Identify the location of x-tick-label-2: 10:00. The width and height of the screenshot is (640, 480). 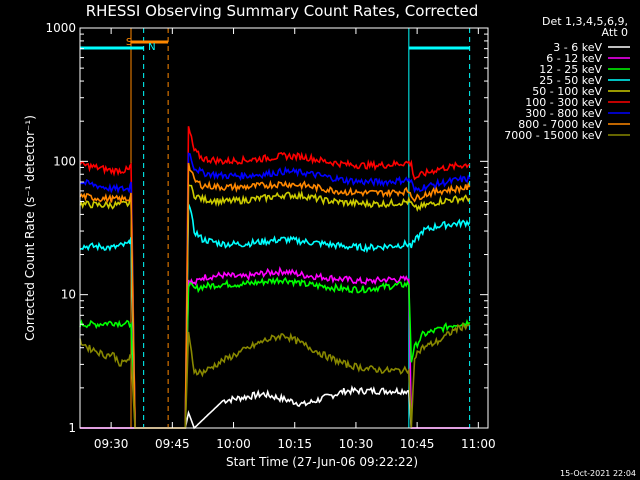
(233, 444).